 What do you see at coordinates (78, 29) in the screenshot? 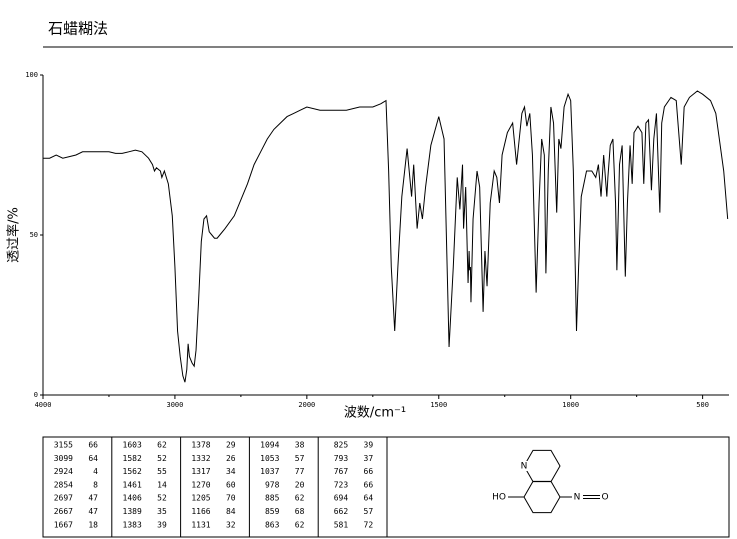
I see `chart-title: 石蜡糊法` at bounding box center [78, 29].